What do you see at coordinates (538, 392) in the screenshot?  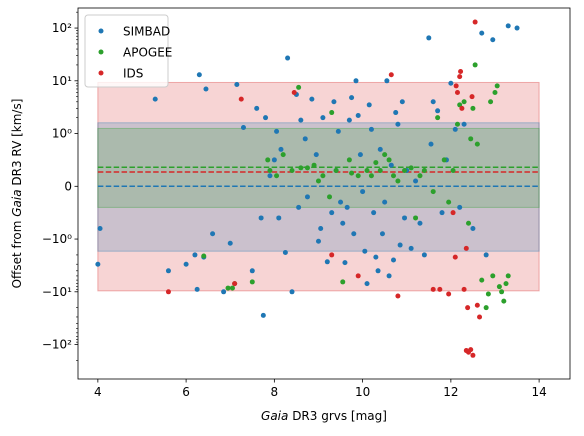 I see `x-tick-label: 14` at bounding box center [538, 392].